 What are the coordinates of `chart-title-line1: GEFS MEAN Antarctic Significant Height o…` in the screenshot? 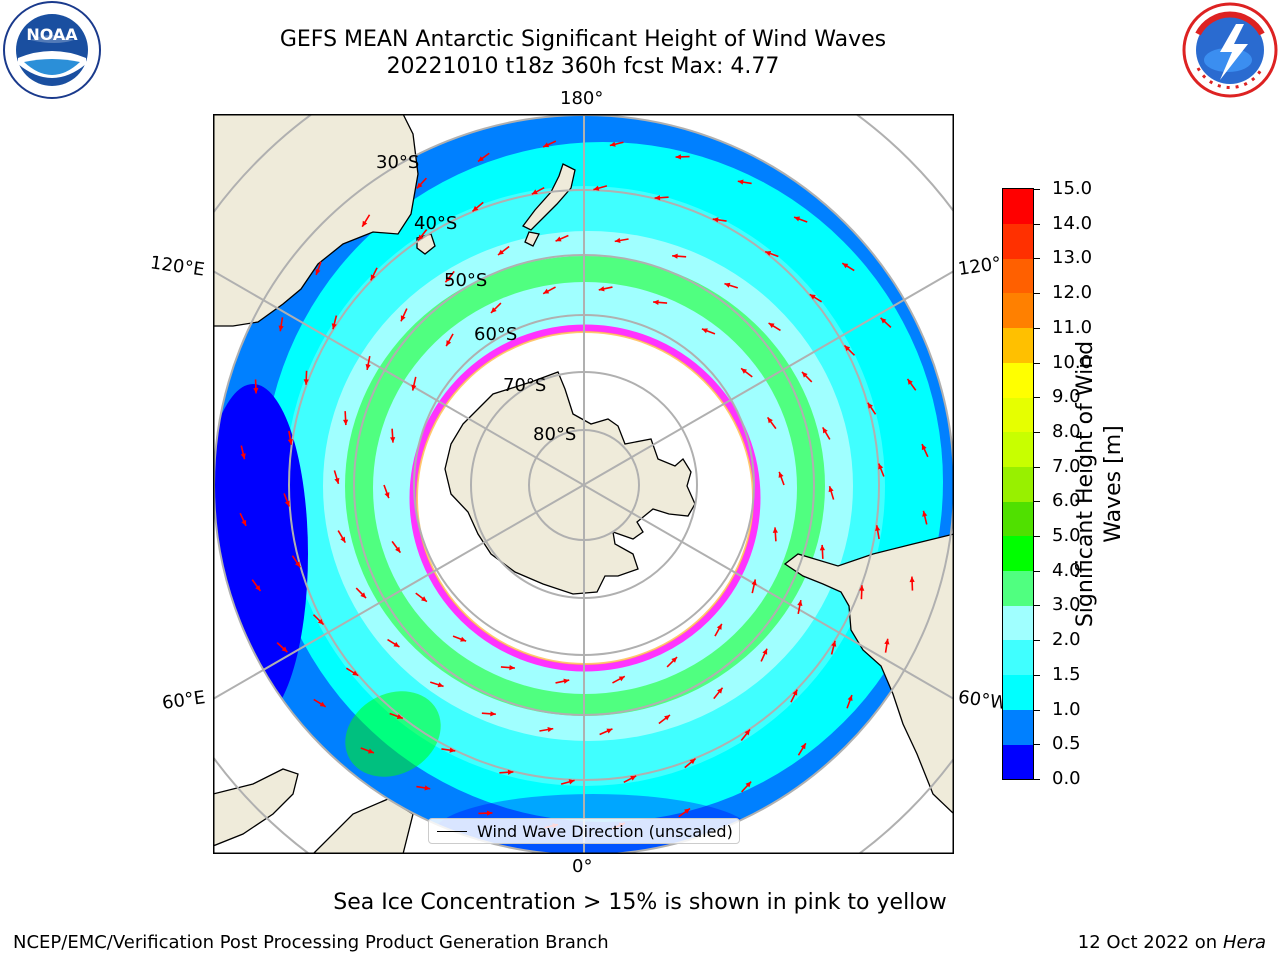 It's located at (583, 39).